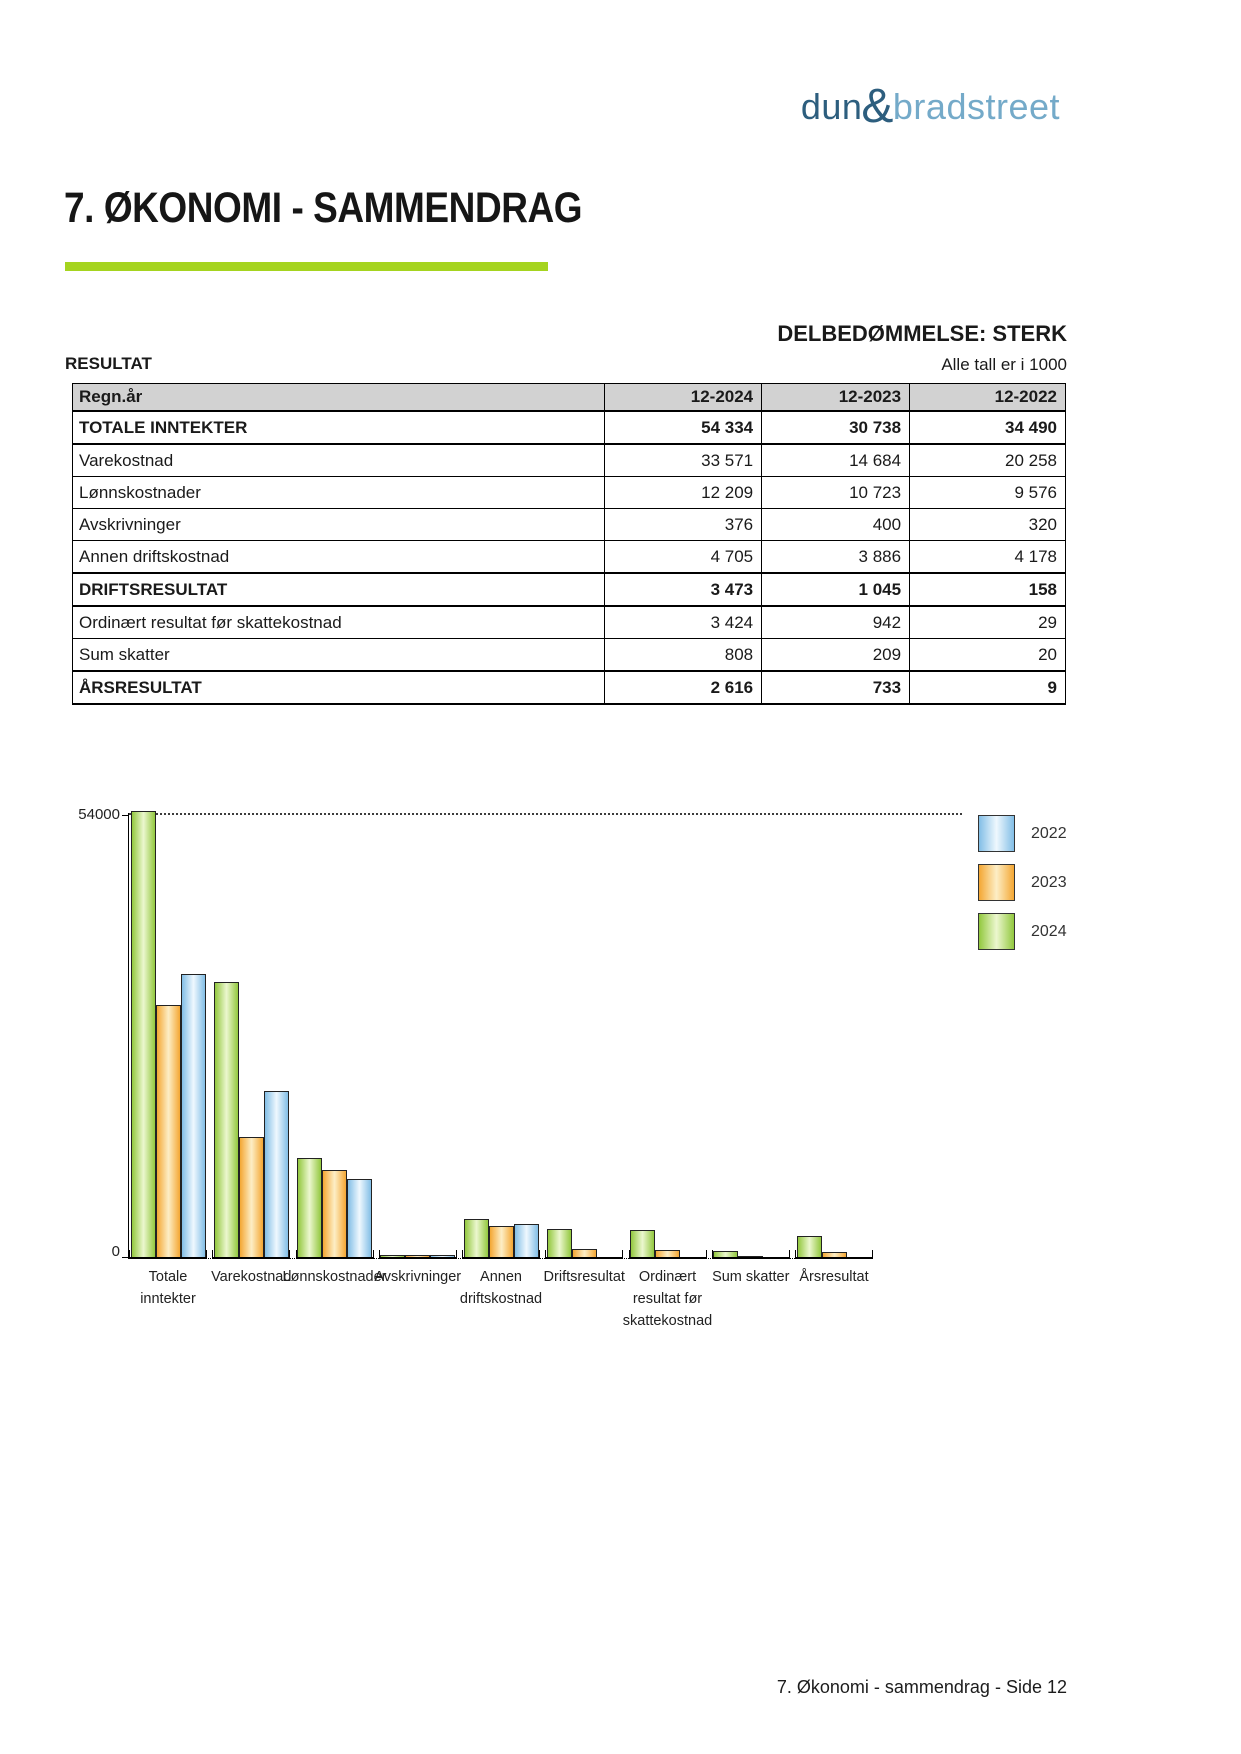 The width and height of the screenshot is (1241, 1754). I want to click on row-value: 9, so click(987, 687).